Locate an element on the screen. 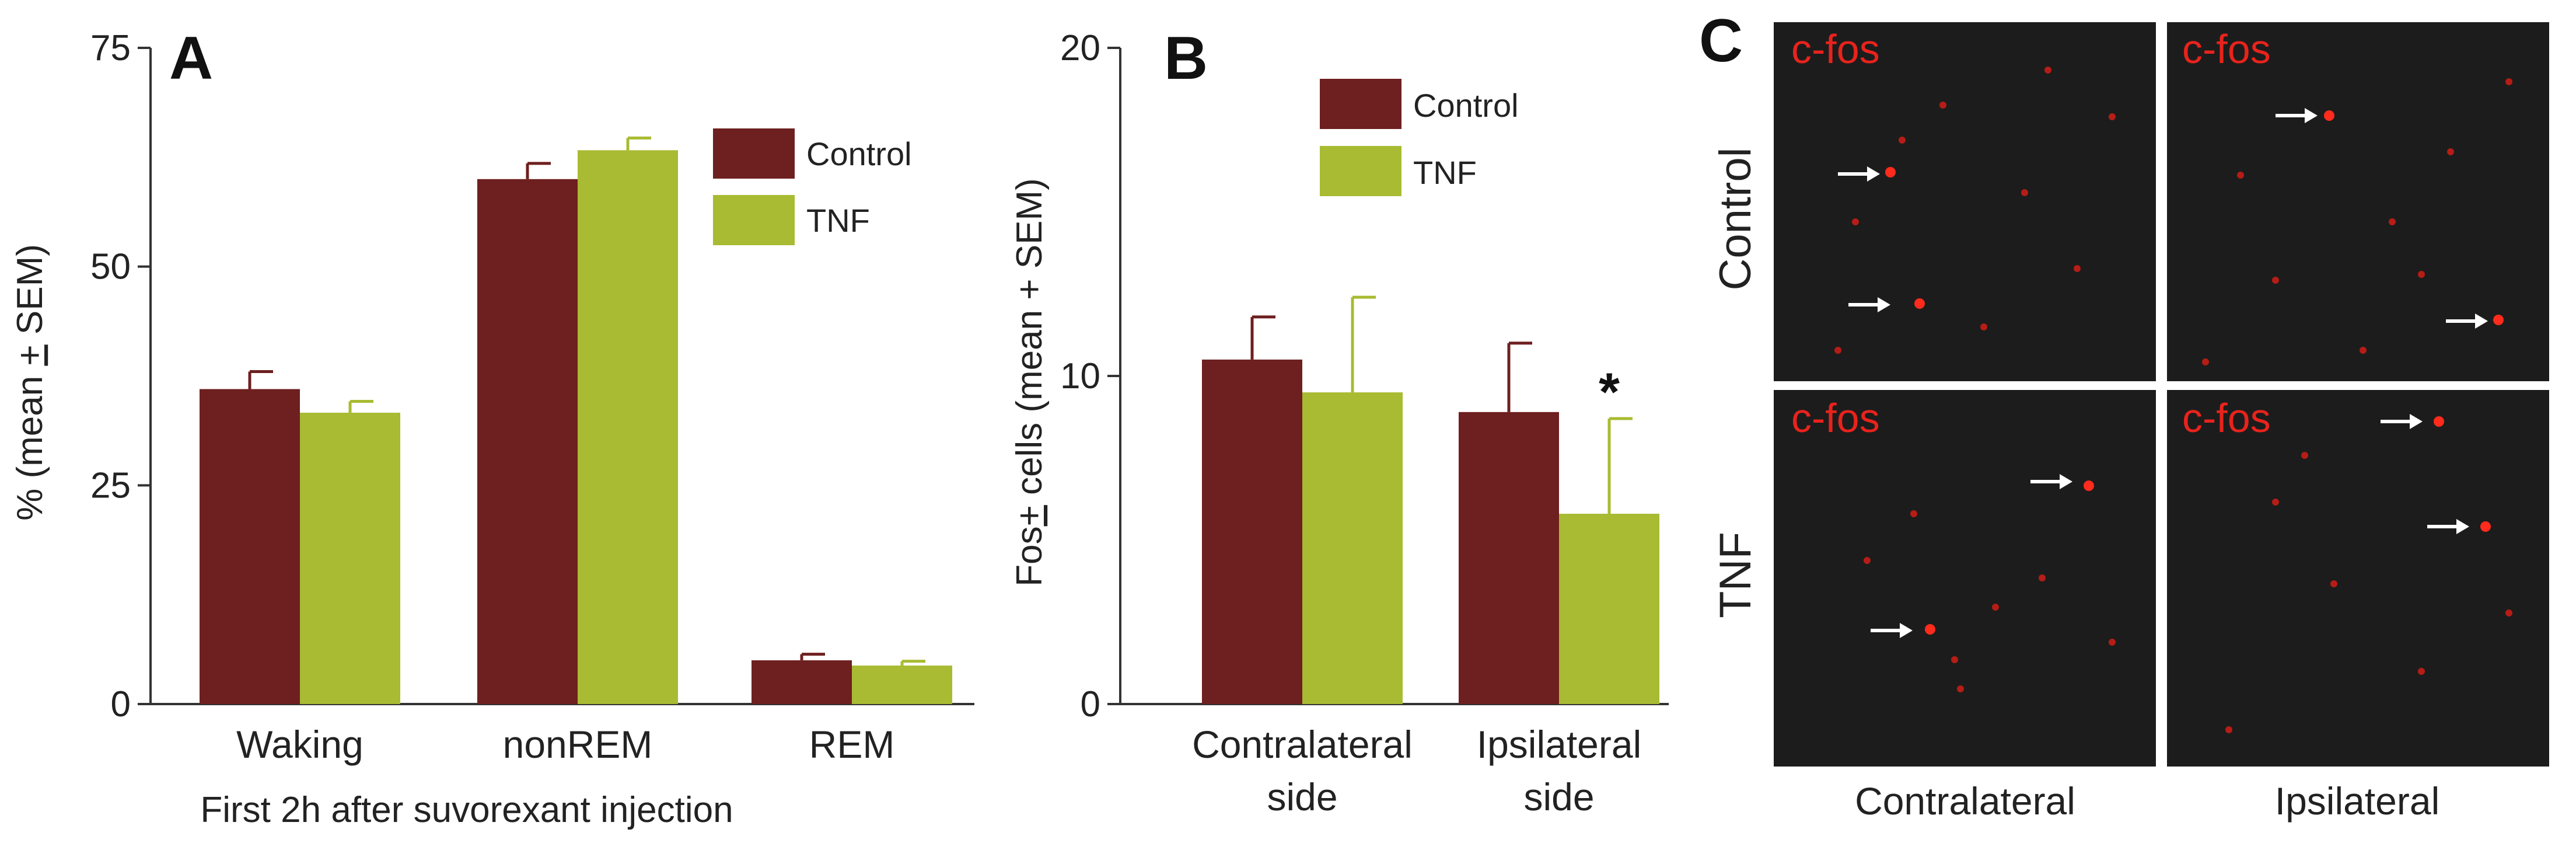 The height and width of the screenshot is (843, 2576). category-label: Waking is located at coordinates (299, 745).